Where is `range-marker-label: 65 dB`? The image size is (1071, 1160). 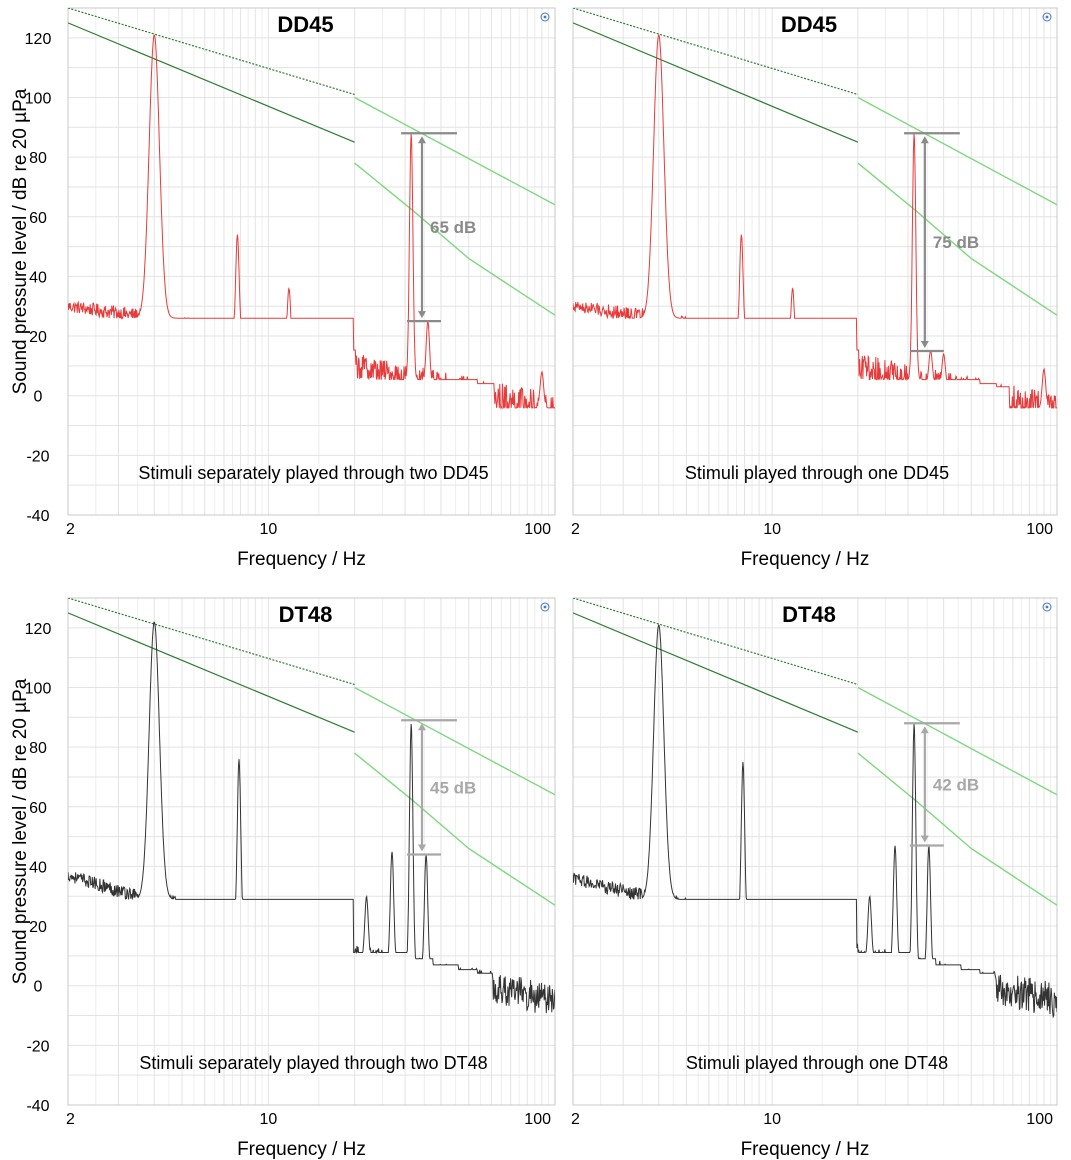
range-marker-label: 65 dB is located at coordinates (453, 227).